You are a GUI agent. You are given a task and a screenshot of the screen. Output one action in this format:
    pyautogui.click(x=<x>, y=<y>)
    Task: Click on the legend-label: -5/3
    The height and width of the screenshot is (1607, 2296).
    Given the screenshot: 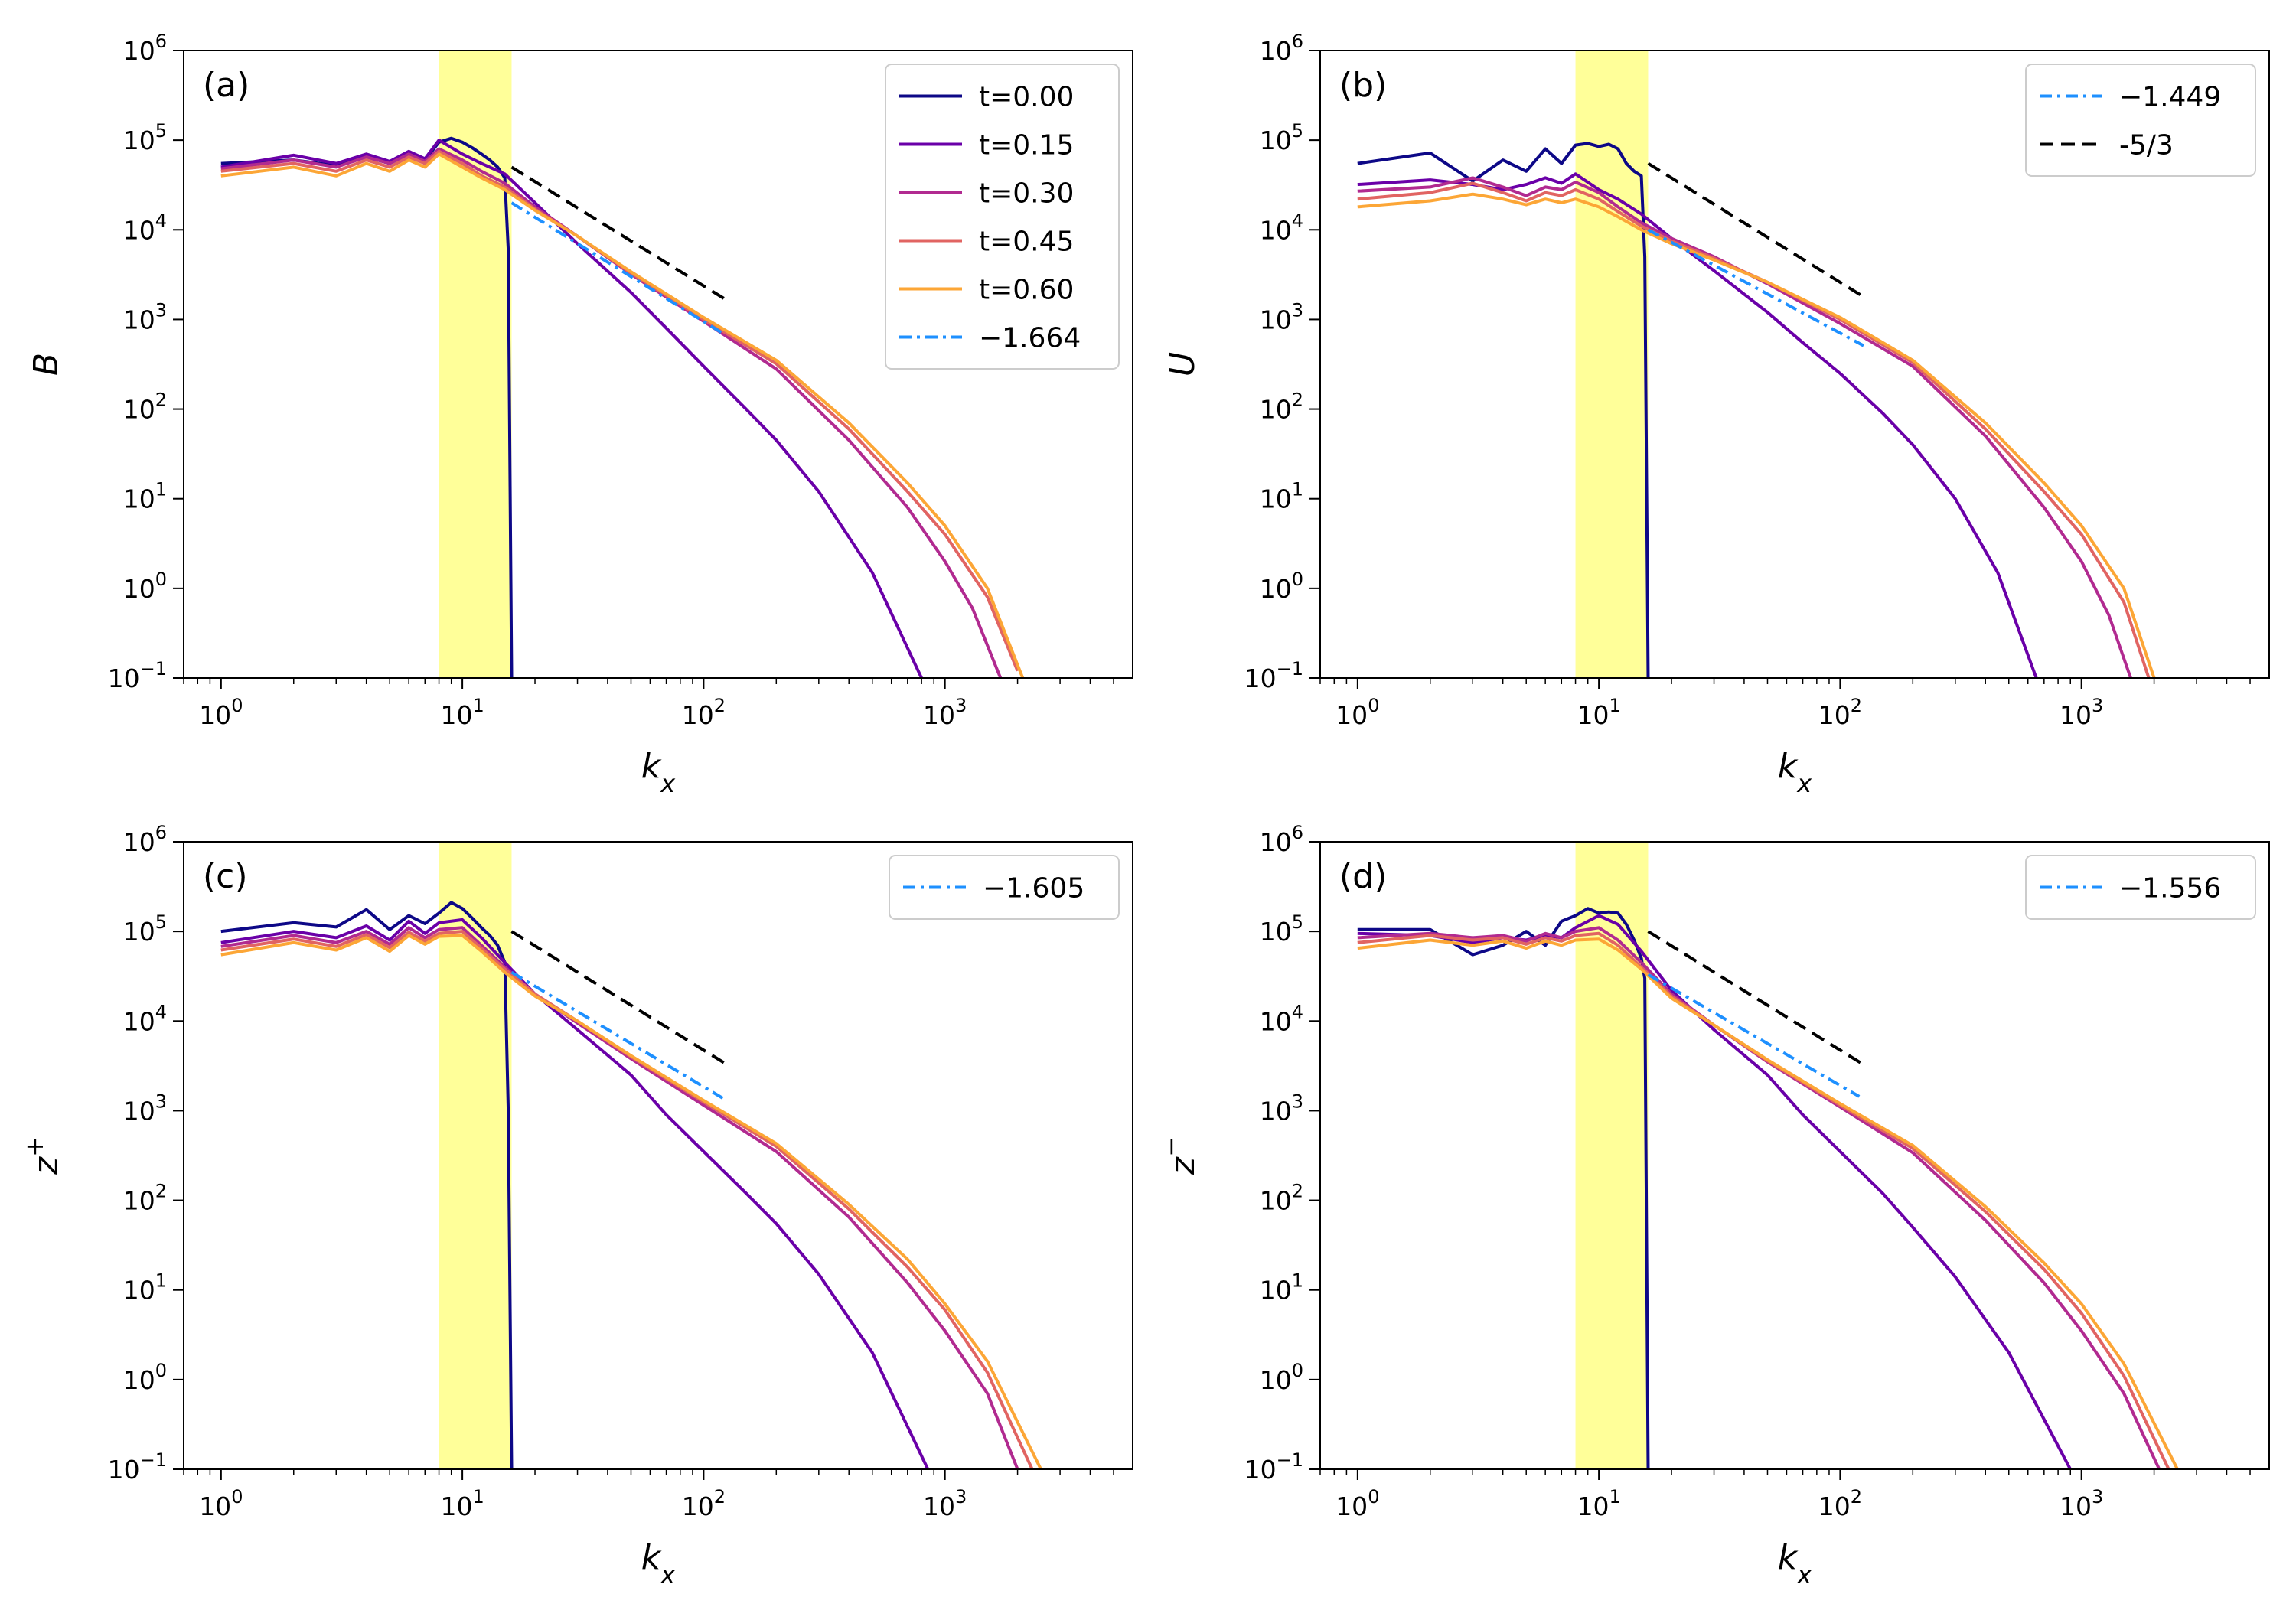 What is the action you would take?
    pyautogui.click(x=2146, y=145)
    